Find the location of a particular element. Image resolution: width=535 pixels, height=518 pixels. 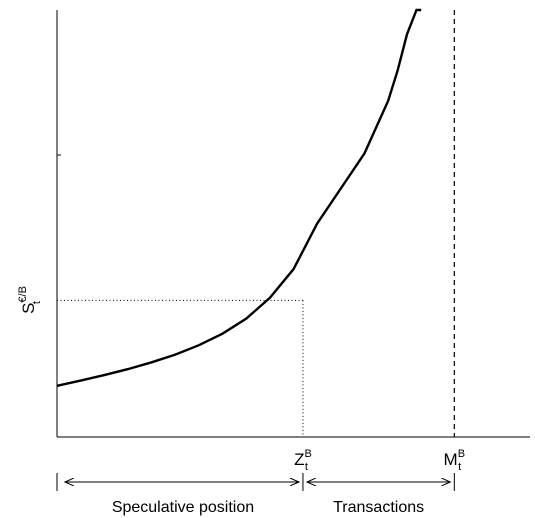

x-marker-m: MB t is located at coordinates (455, 460).